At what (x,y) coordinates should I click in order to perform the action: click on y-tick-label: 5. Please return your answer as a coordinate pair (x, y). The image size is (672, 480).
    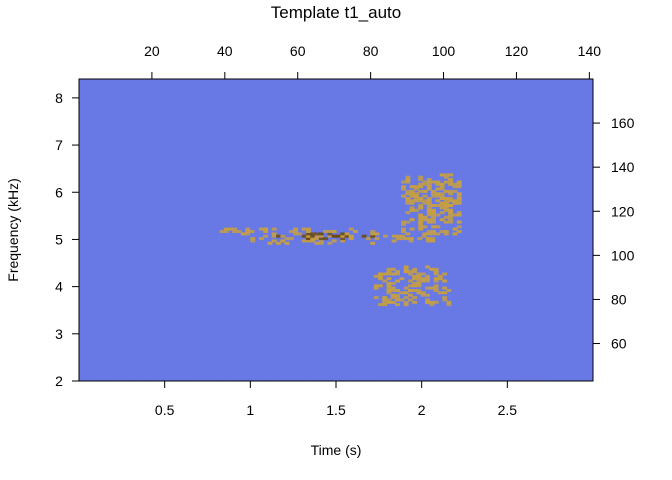
    Looking at the image, I should click on (59, 239).